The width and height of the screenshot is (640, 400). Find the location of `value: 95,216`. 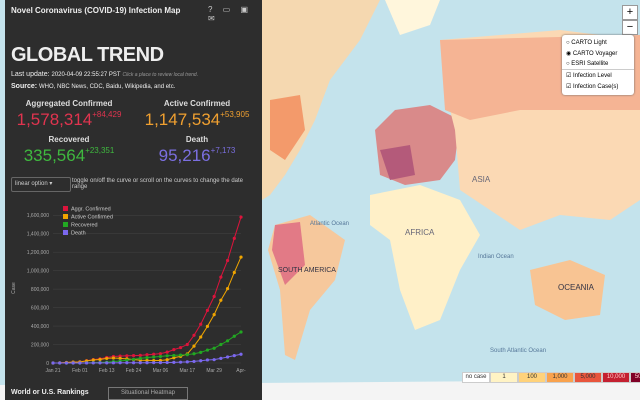

value: 95,216 is located at coordinates (184, 155).